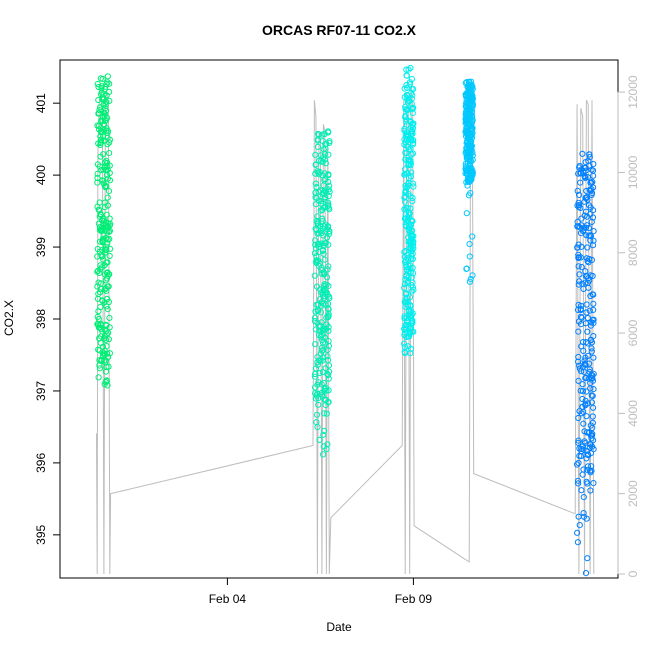 The width and height of the screenshot is (650, 650). Describe the element at coordinates (41, 391) in the screenshot. I see `y-tick-label: 397` at that location.